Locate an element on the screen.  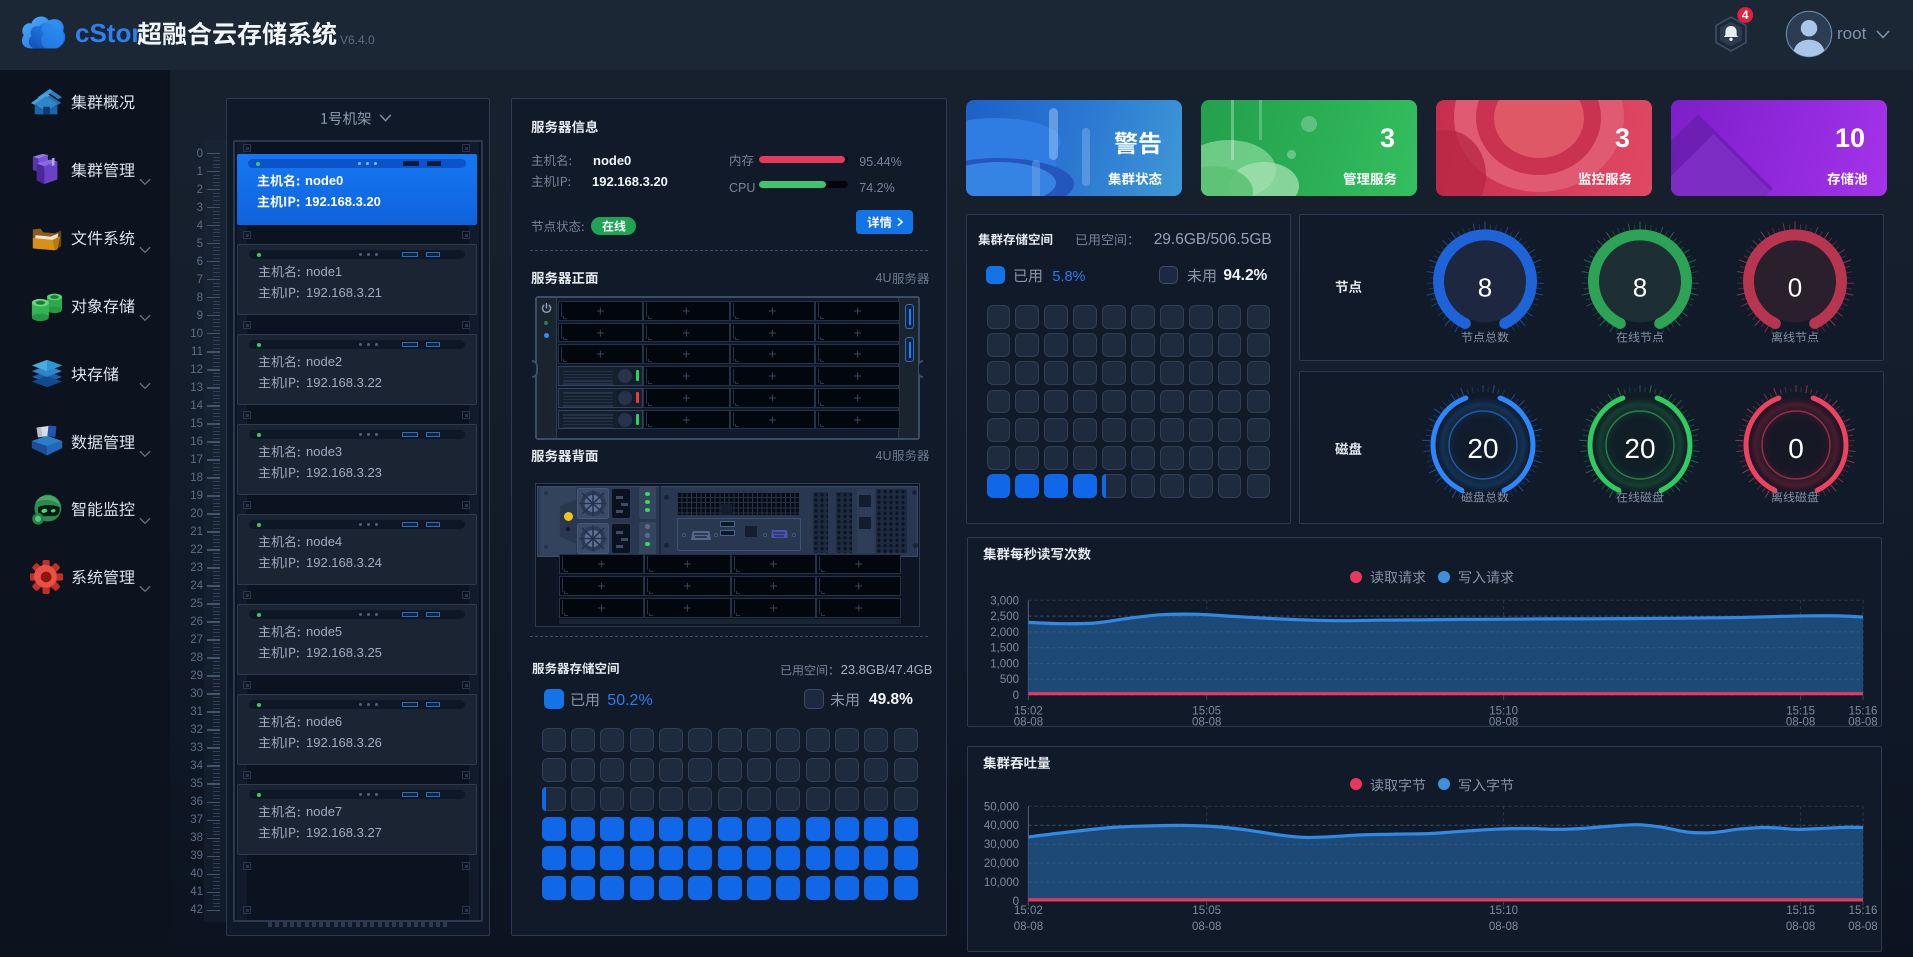
svg-text: 3,000 is located at coordinates (1004, 601).